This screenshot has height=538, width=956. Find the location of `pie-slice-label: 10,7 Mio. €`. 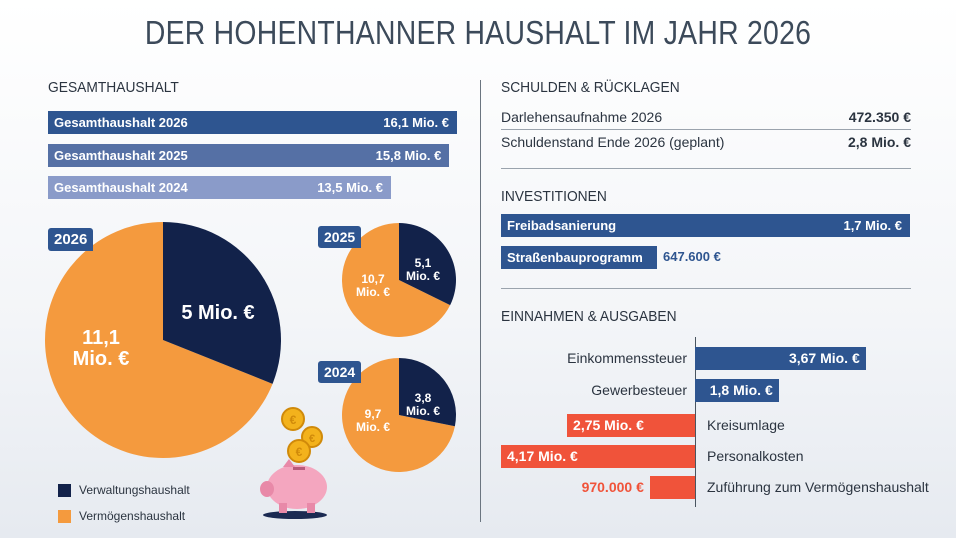

pie-slice-label: 10,7 Mio. € is located at coordinates (373, 285).